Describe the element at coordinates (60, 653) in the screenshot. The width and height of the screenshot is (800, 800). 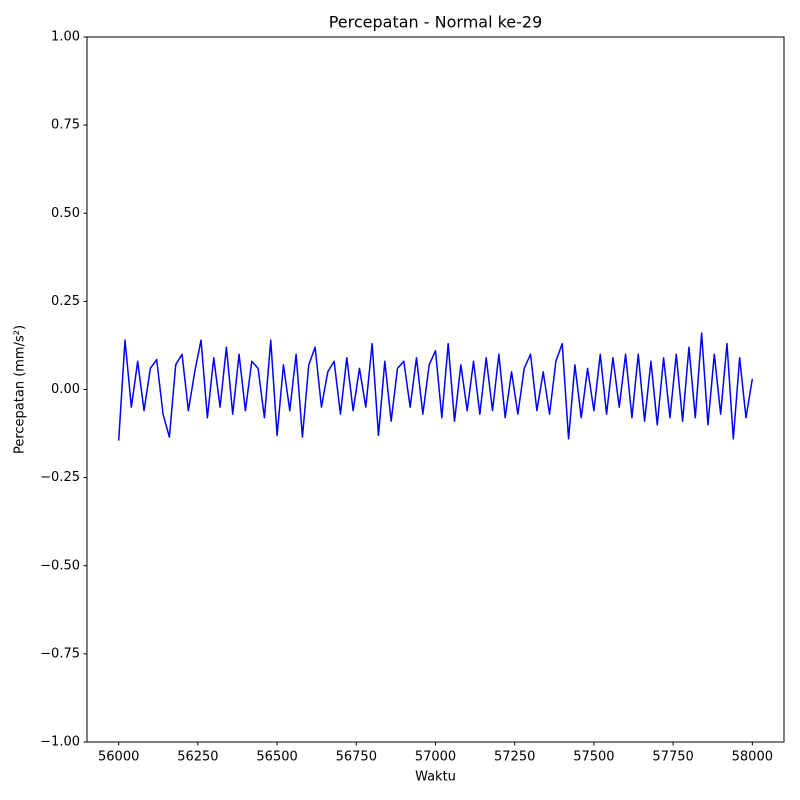
I see `y-tick-label: −0.75` at that location.